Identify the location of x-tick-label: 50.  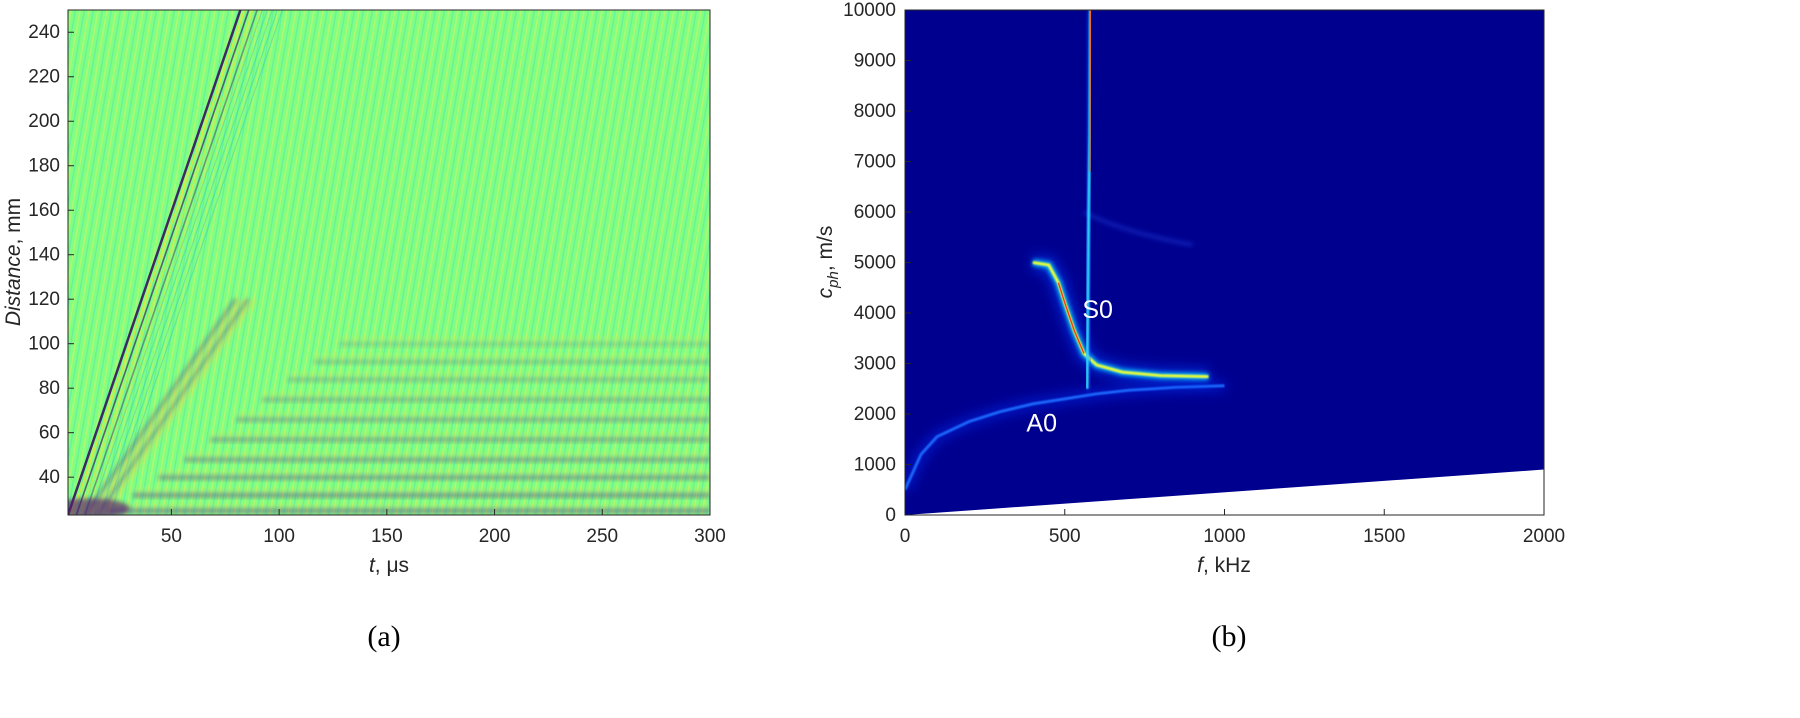
(171, 536).